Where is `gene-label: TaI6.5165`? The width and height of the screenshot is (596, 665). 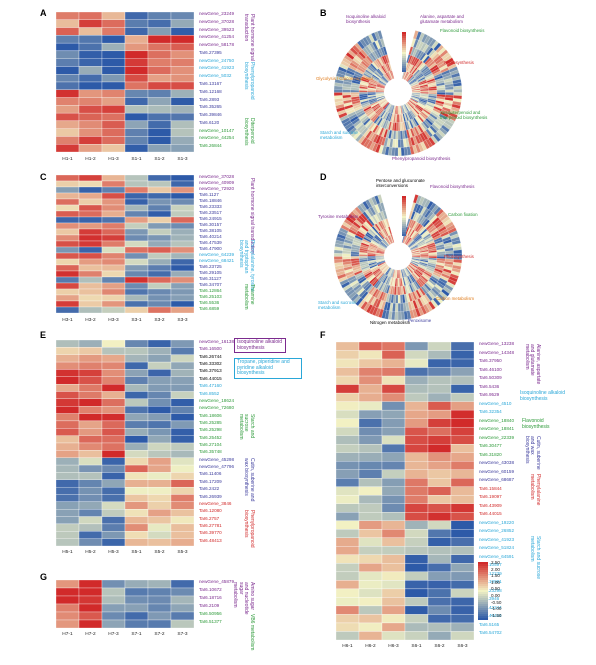 gene-label: TaI6.5165 is located at coordinates (489, 624).